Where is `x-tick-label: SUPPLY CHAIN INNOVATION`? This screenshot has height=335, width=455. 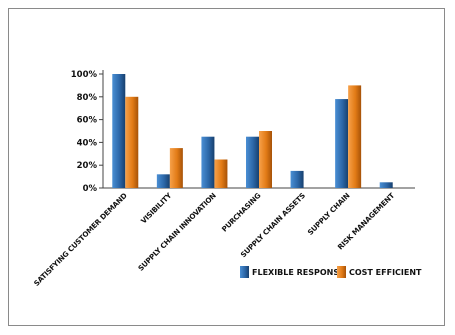 x-tick-label: SUPPLY CHAIN INNOVATION is located at coordinates (177, 232).